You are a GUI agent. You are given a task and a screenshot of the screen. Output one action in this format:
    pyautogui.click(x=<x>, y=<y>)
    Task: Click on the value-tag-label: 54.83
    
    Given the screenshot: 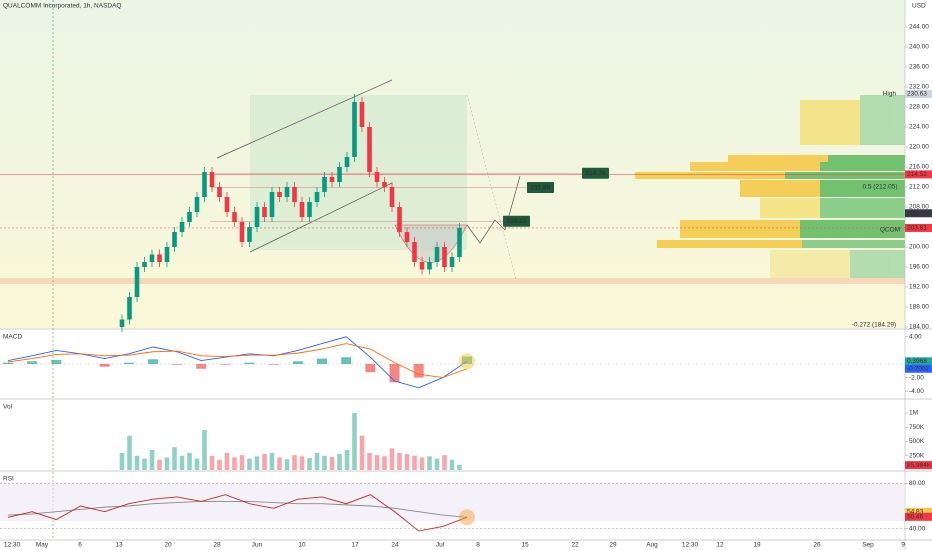 What is the action you would take?
    pyautogui.click(x=915, y=512)
    